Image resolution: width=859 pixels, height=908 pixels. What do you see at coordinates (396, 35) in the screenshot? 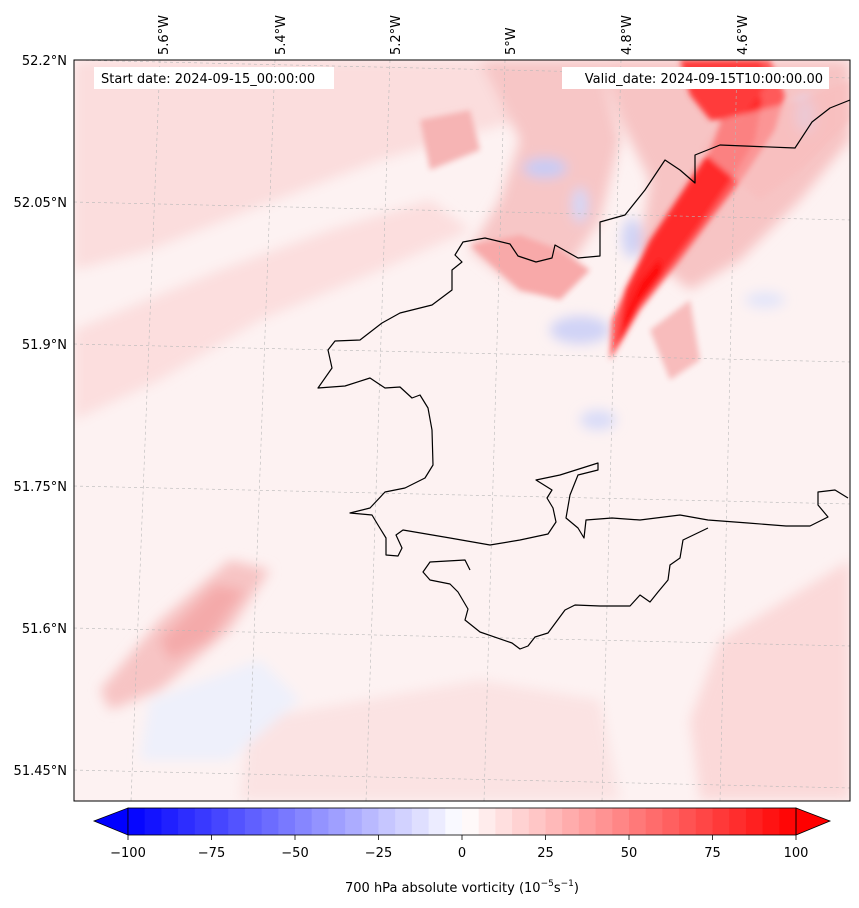
I see `lon-label-5-2w: 5.2°W` at bounding box center [396, 35].